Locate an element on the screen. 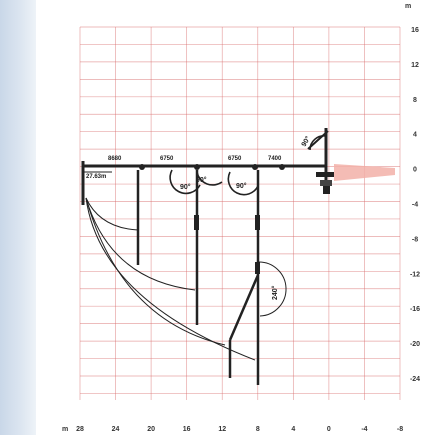 This screenshot has width=440, height=435. y-axis-tick-label: -8 is located at coordinates (415, 239).